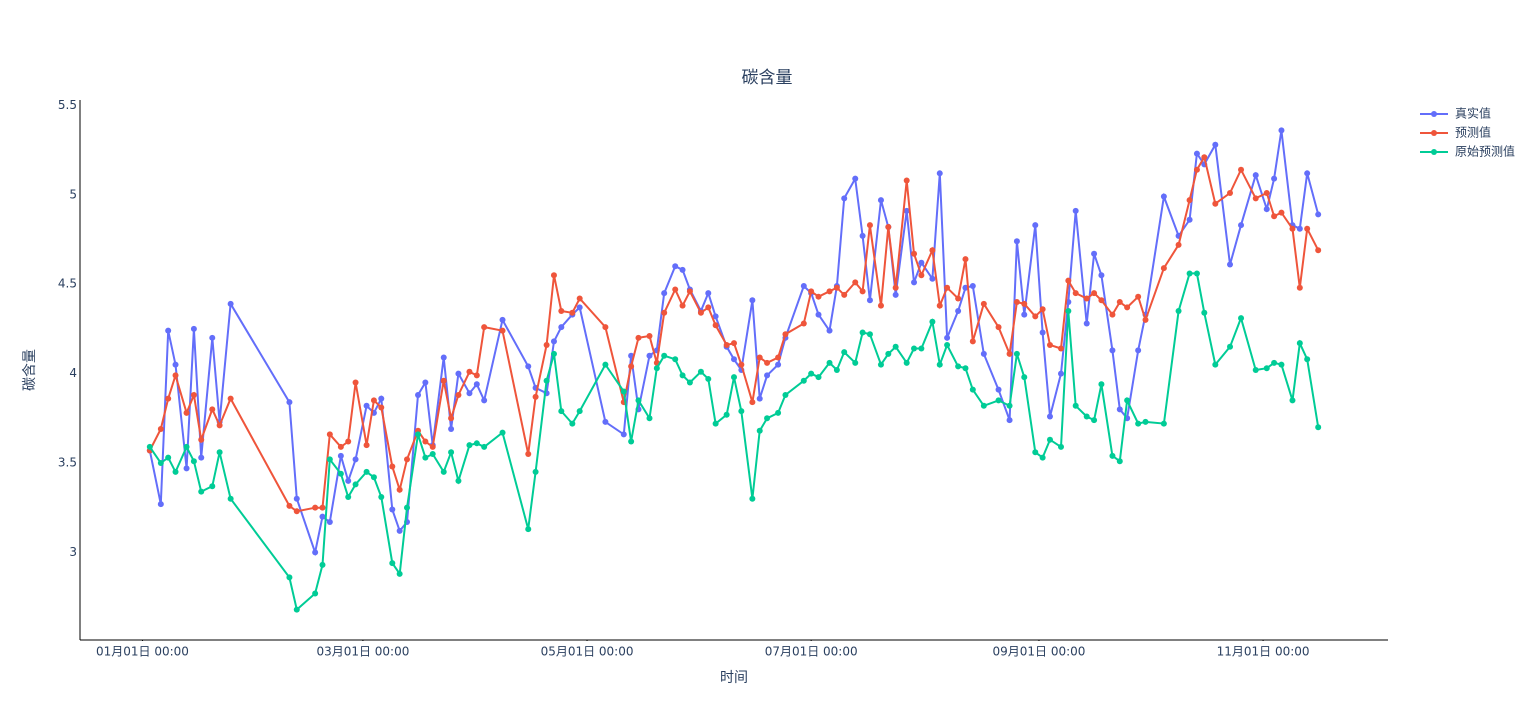 The height and width of the screenshot is (719, 1533). I want to click on x-axis-title: 时间, so click(734, 678).